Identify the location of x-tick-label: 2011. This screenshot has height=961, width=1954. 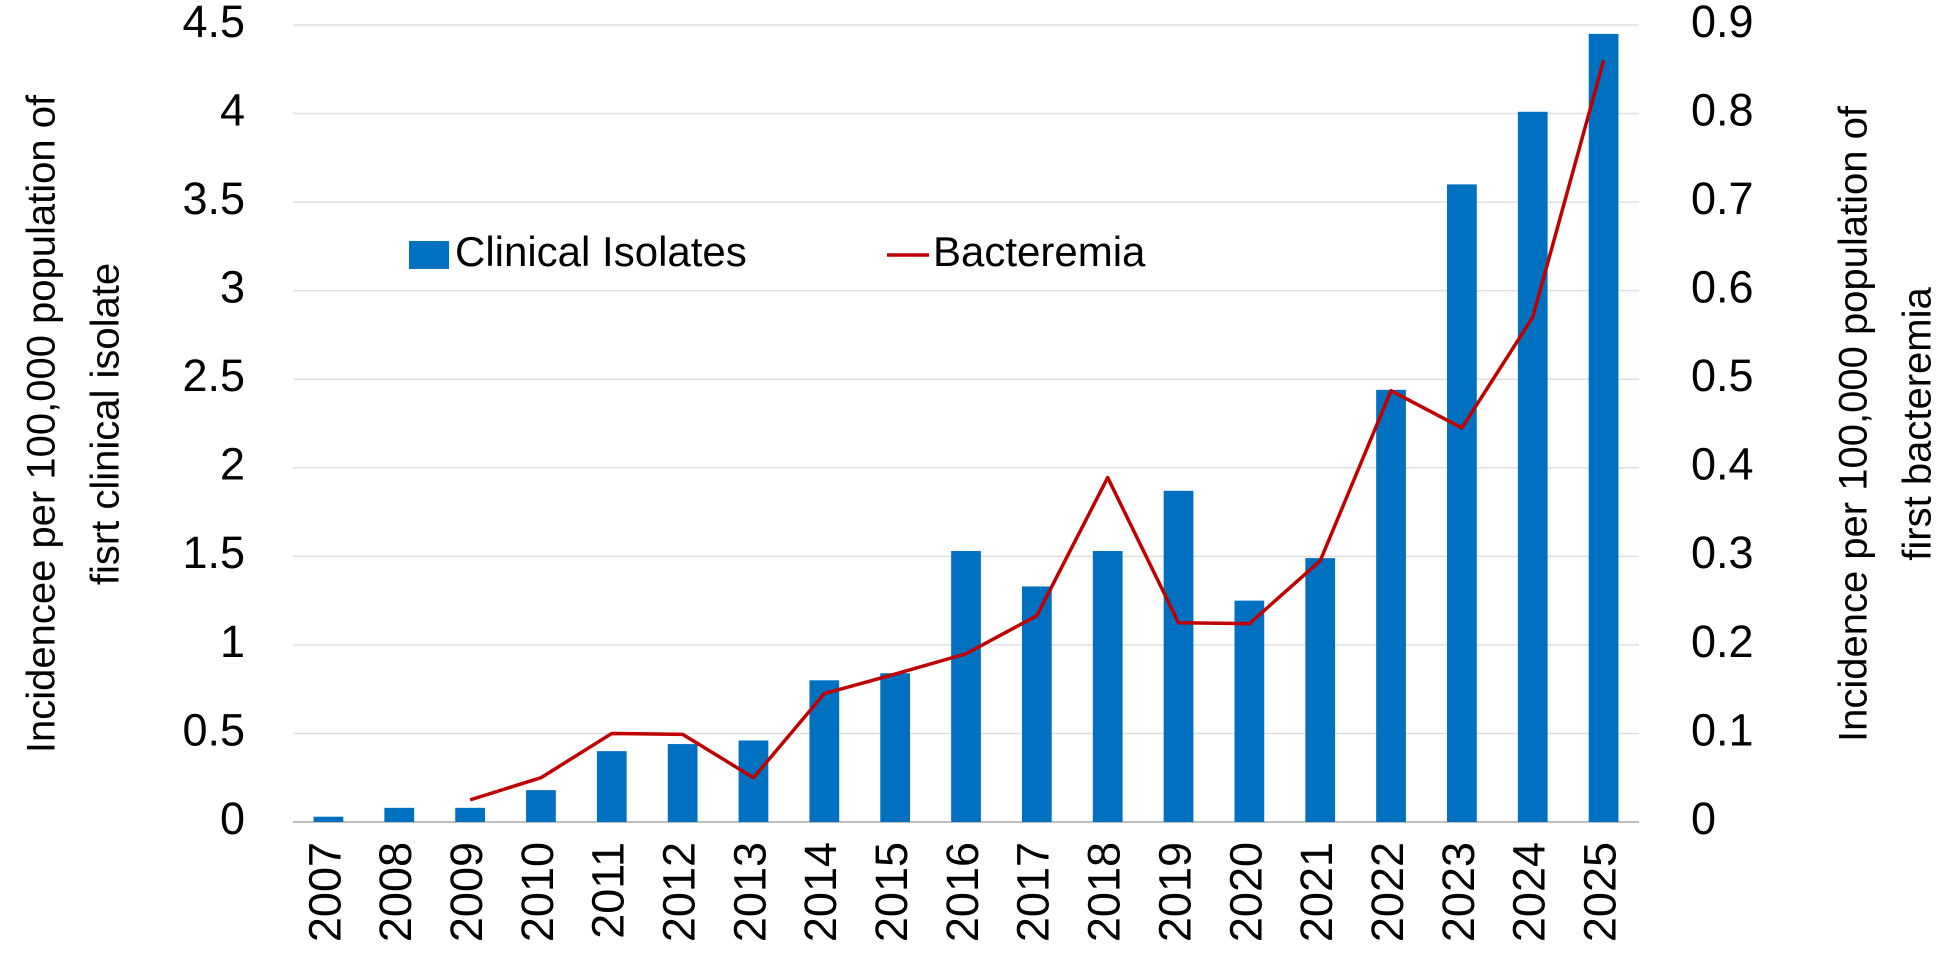
(608, 890).